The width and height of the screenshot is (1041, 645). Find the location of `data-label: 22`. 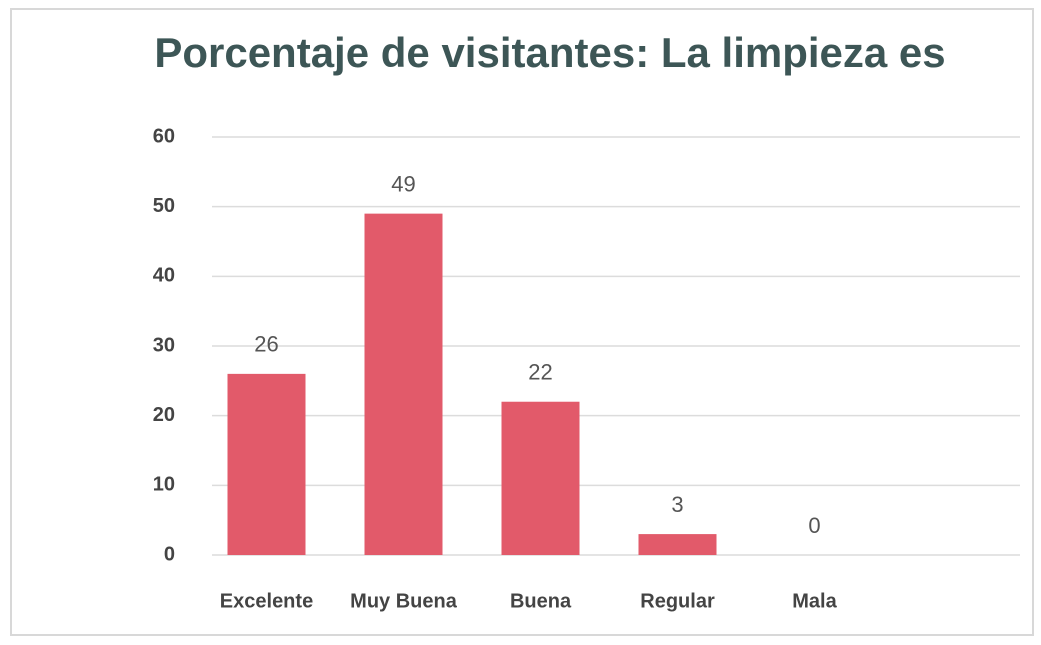

data-label: 22 is located at coordinates (540, 372).